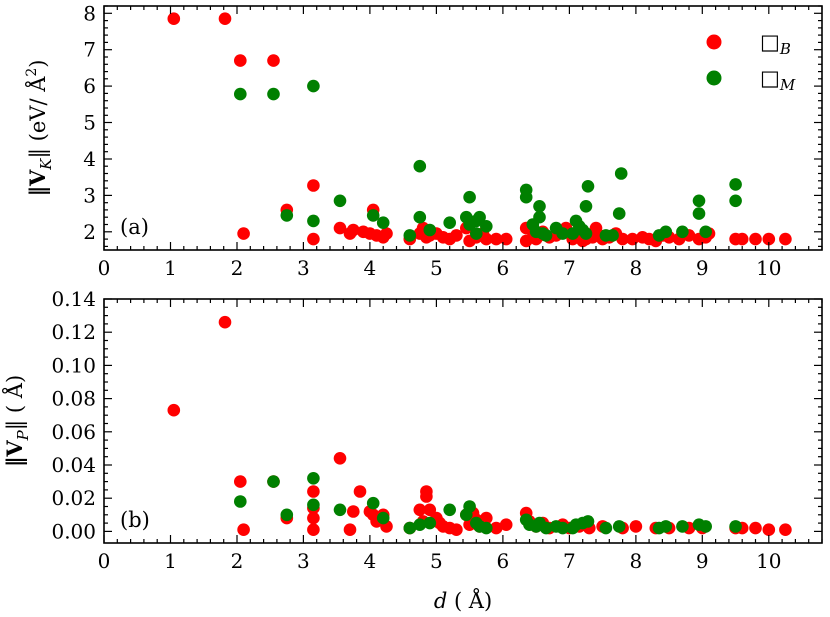 The height and width of the screenshot is (617, 830). I want to click on ytick-label-b-0.00: 0.00, so click(73, 531).